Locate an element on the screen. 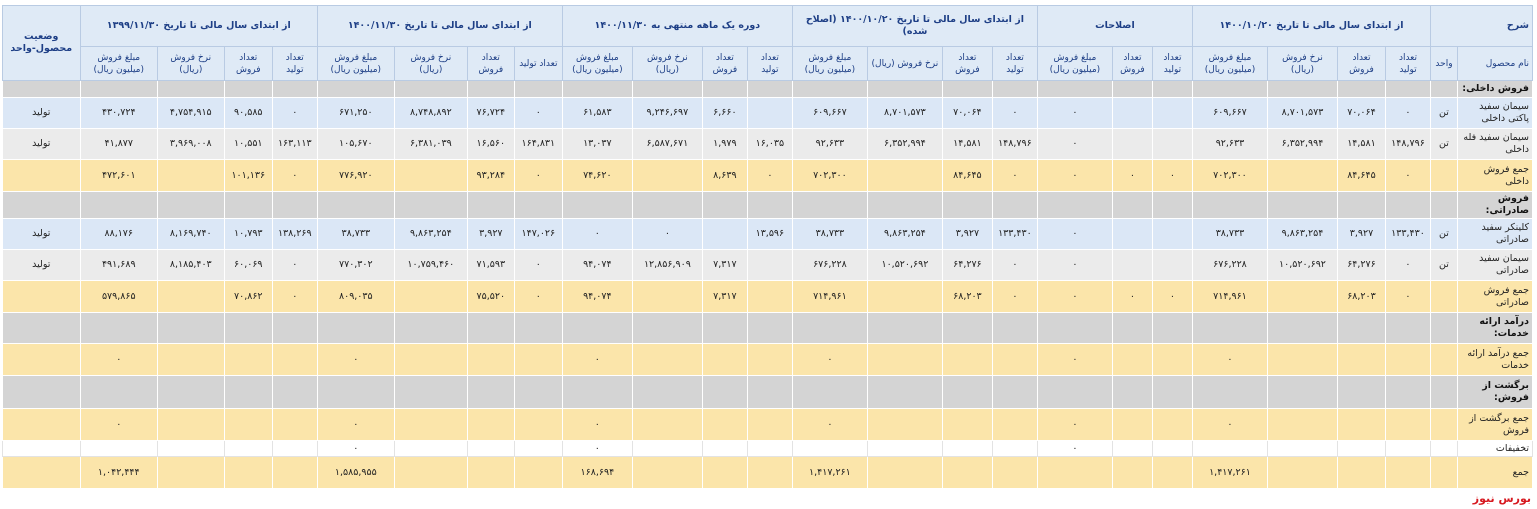  cell: ۱۴۷,۰۲۶ is located at coordinates (538, 234).